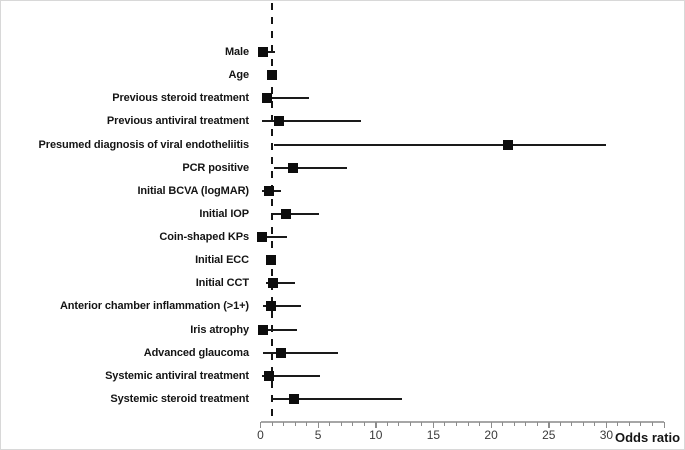 This screenshot has height=450, width=685. I want to click on row-label: PCR positive, so click(215, 167).